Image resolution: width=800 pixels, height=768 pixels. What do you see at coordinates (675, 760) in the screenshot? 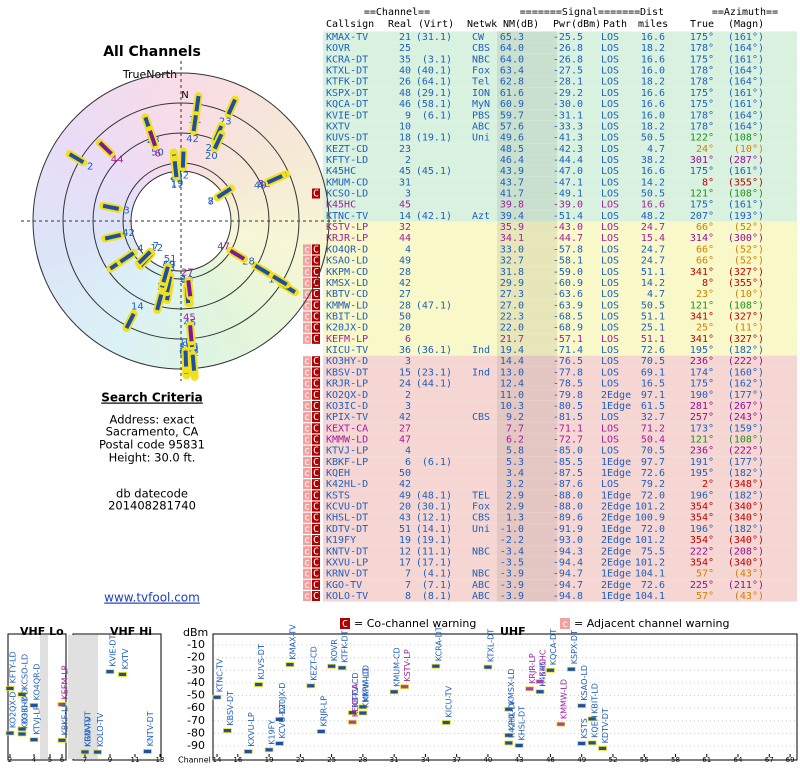
I see `channel-tick-label: 58` at bounding box center [675, 760].